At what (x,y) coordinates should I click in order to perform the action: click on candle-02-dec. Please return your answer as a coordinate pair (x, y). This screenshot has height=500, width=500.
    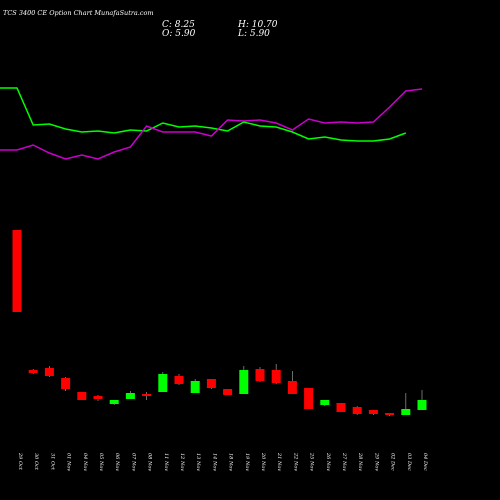
    Looking at the image, I should click on (390, 414).